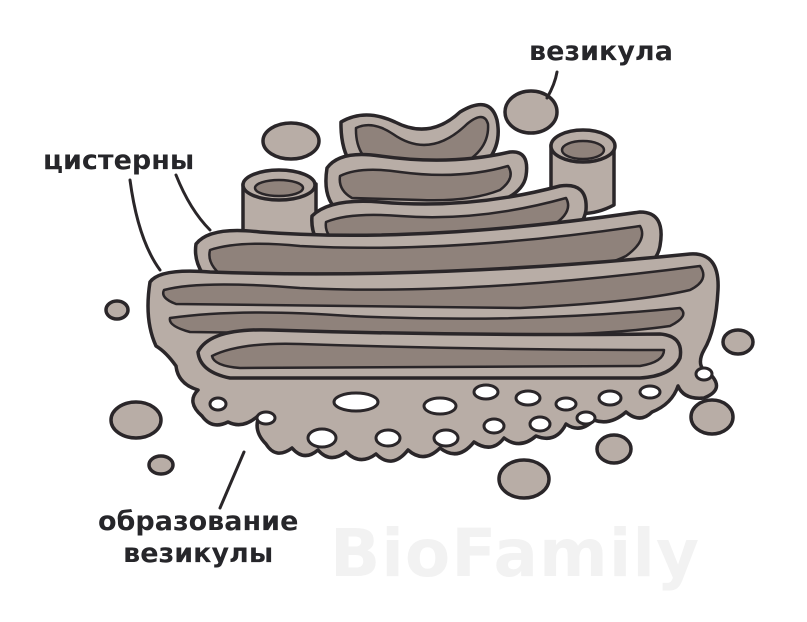 Image resolution: width=807 pixels, height=622 pixels. Describe the element at coordinates (712, 417) in the screenshot. I see `vesicle-right-lower` at that location.